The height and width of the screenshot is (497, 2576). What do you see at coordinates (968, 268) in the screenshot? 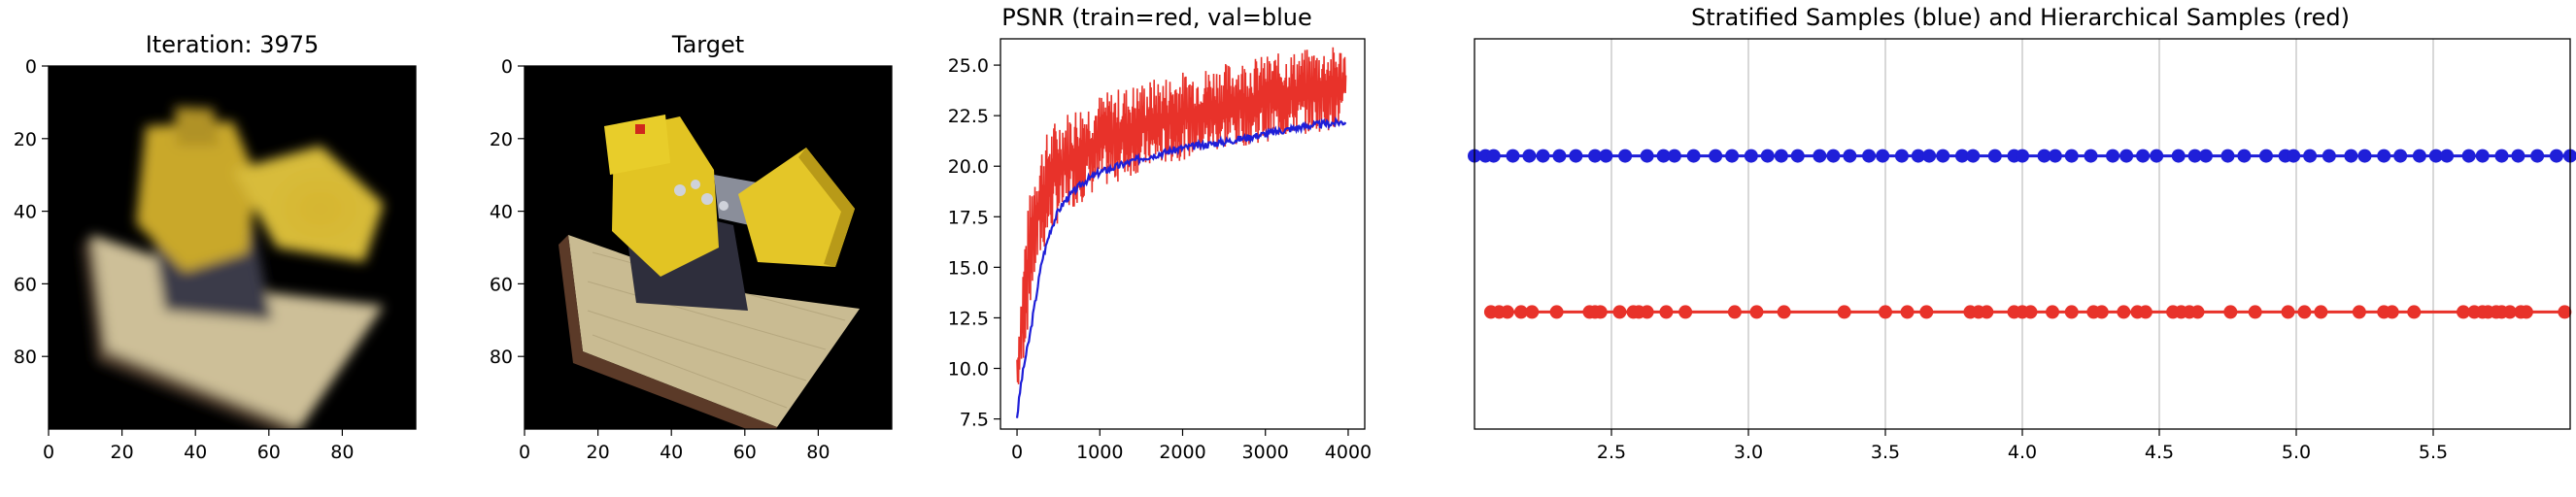
I see `ytick-label: 15.0` at bounding box center [968, 268].